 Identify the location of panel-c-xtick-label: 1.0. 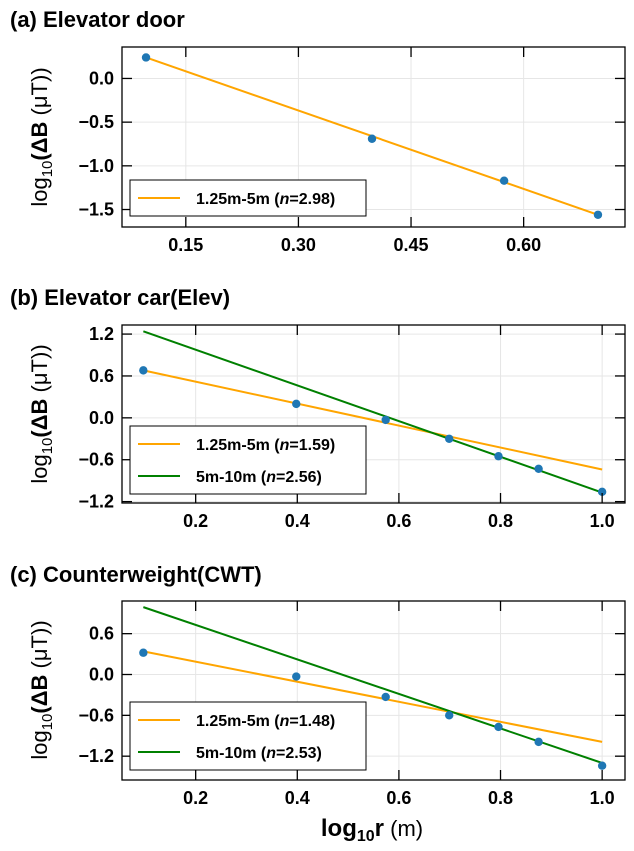
(602, 798).